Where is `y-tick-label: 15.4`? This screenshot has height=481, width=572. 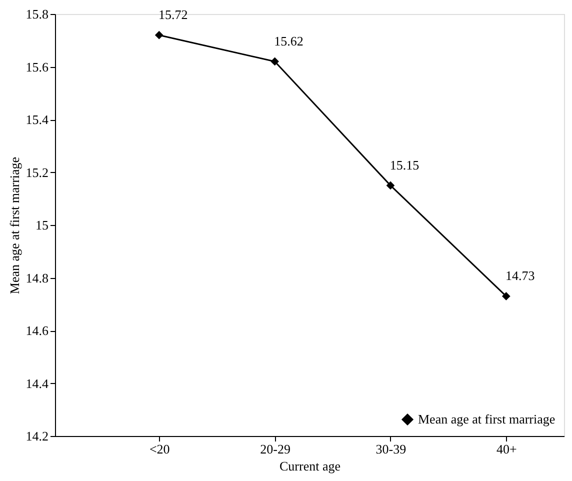 y-tick-label: 15.4 is located at coordinates (37, 119).